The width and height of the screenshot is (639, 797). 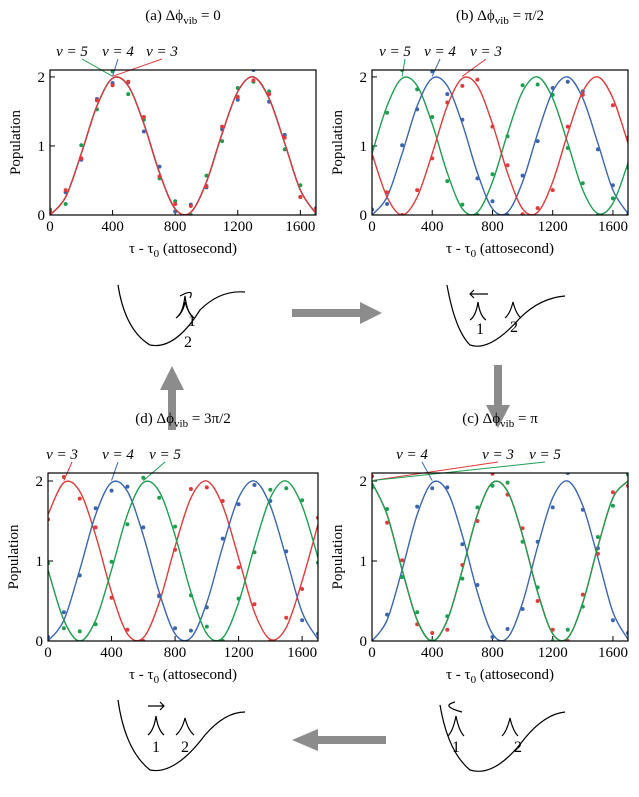 I want to click on x-tick-label: 1200, so click(x=239, y=653).